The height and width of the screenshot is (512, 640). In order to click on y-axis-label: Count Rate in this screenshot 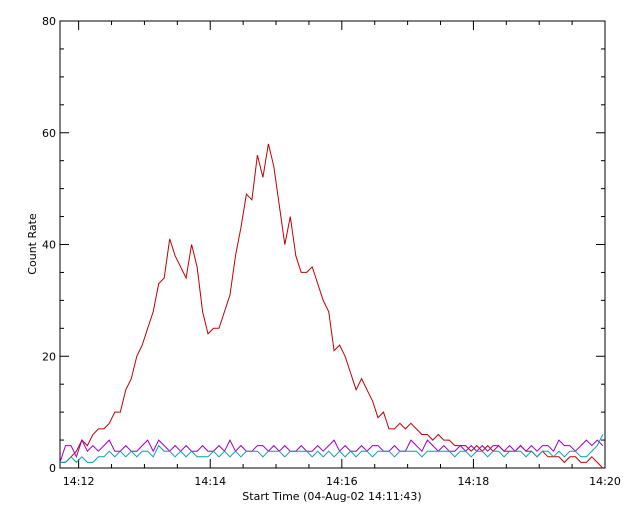, I will do `click(32, 244)`.